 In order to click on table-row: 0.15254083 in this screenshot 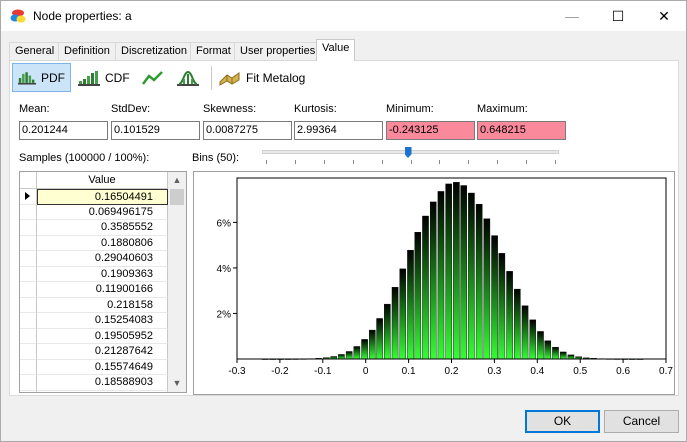, I will do `click(94, 321)`.